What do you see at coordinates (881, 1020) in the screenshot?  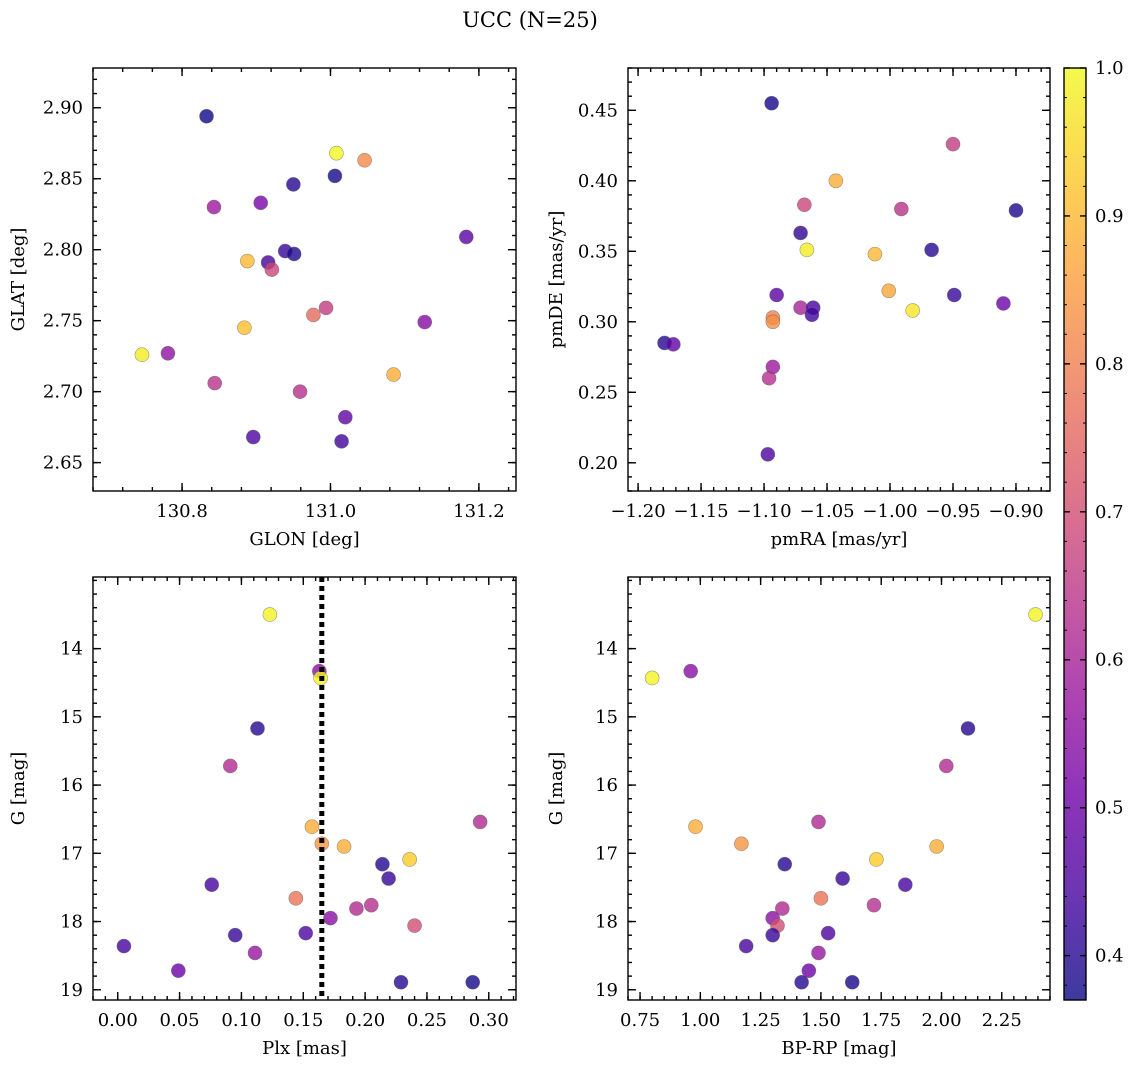 I see `x-tick-label: 1.75` at bounding box center [881, 1020].